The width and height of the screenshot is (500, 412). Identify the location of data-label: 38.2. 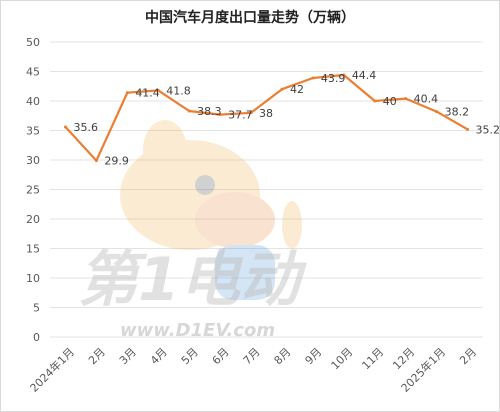
(457, 112).